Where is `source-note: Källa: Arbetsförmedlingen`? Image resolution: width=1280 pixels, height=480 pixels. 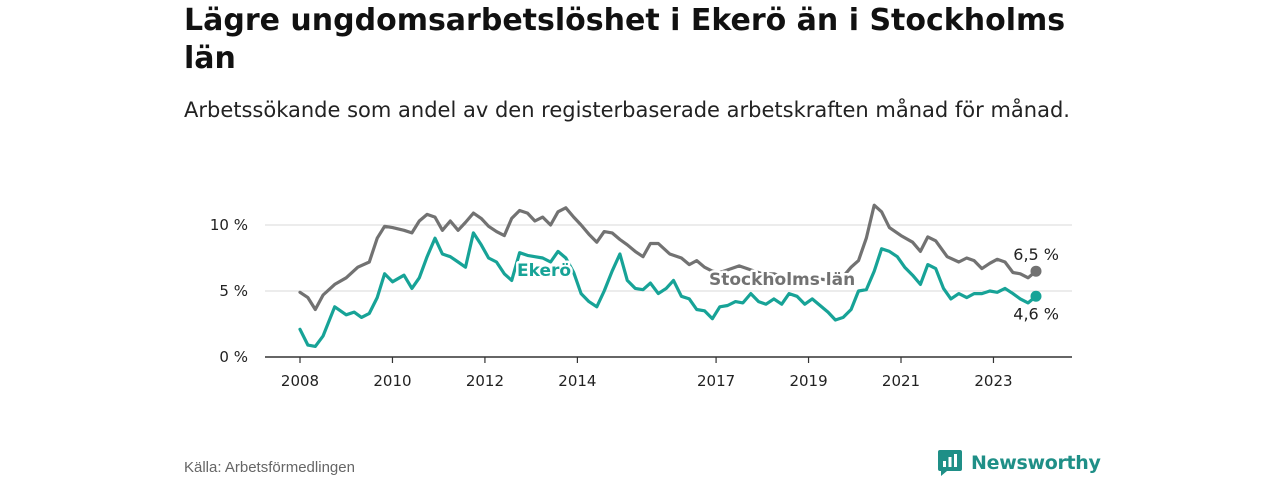
source-note: Källa: Arbetsförmedlingen is located at coordinates (269, 467).